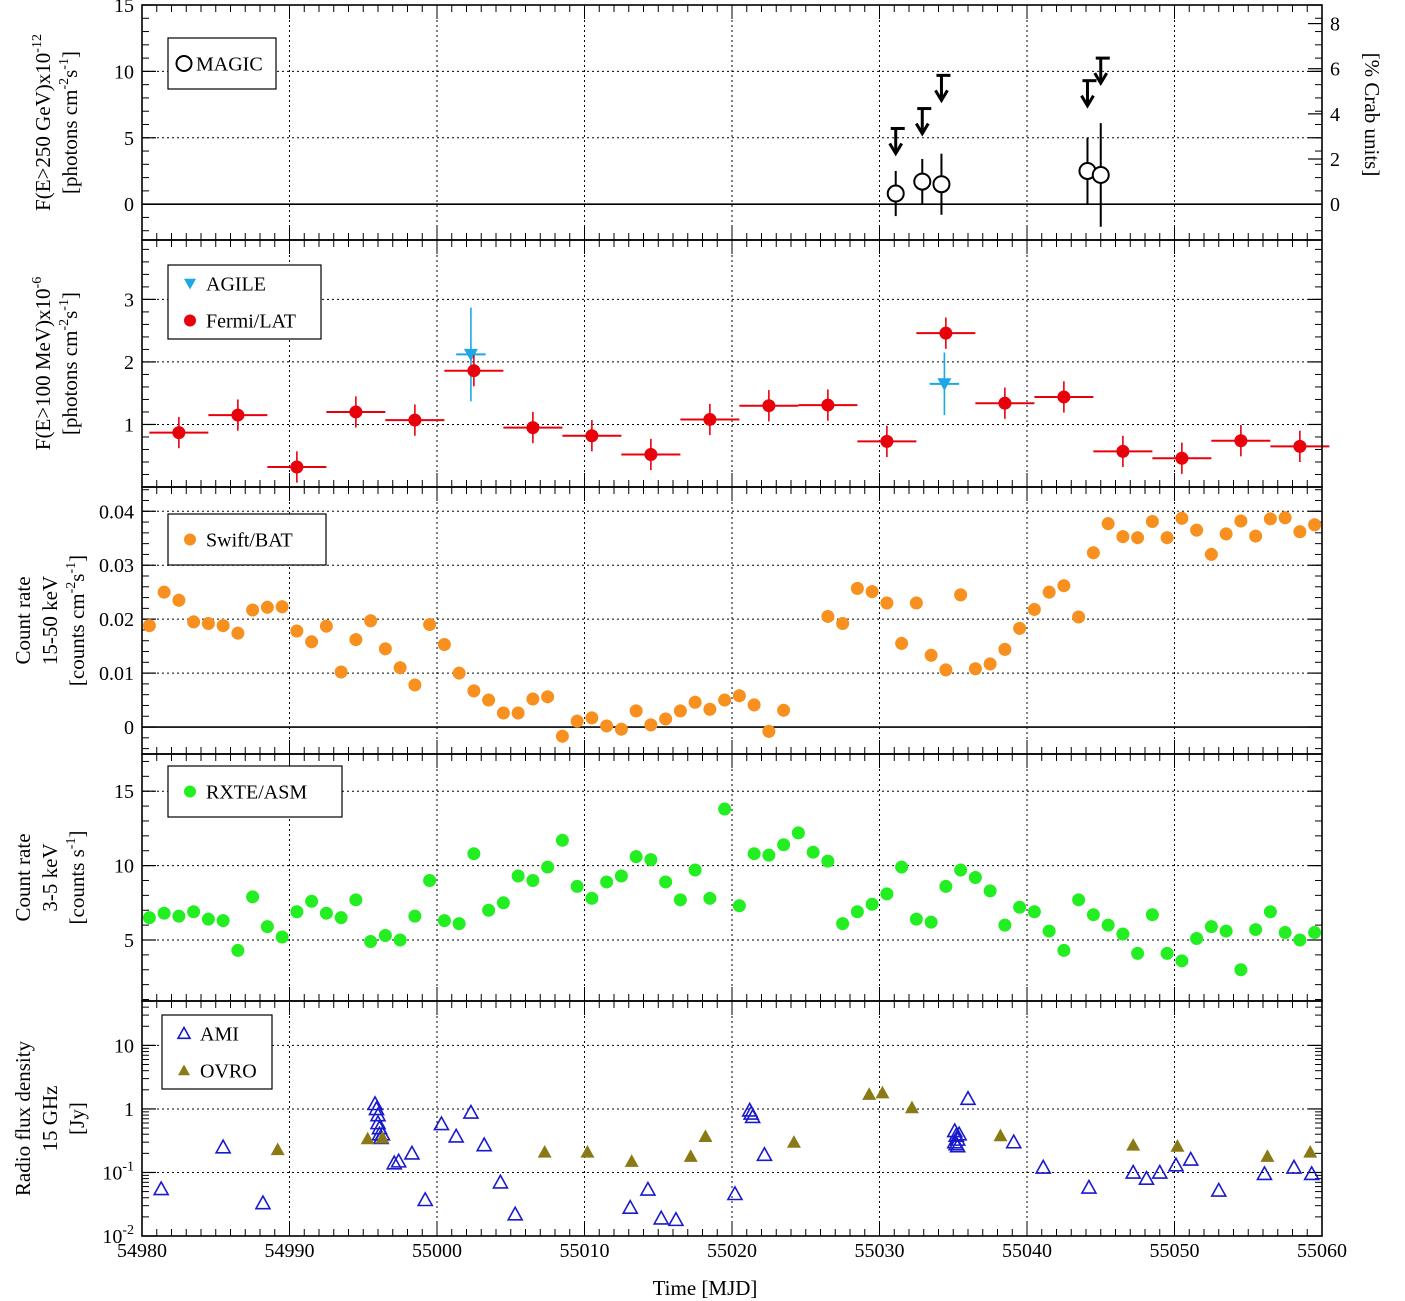 The image size is (1405, 1301). I want to click on y-axis-label-line: [counts cm-2s-1], so click(76, 620).